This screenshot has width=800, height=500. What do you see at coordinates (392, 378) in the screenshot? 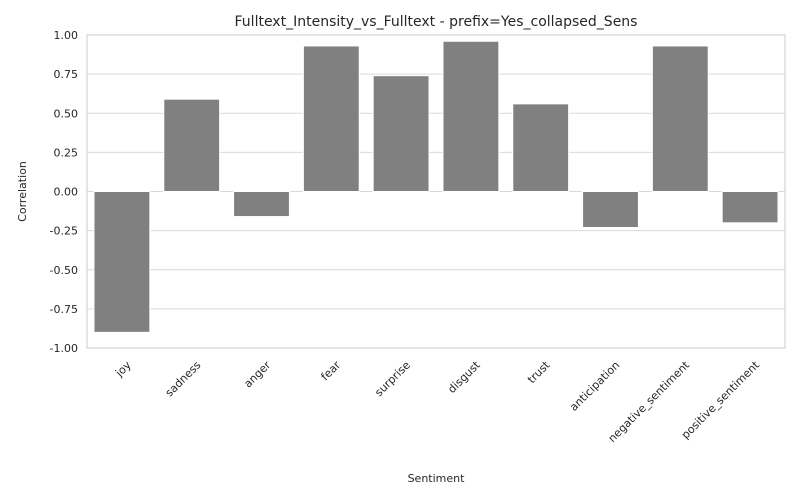
I see `x-tick-label: surprise` at bounding box center [392, 378].